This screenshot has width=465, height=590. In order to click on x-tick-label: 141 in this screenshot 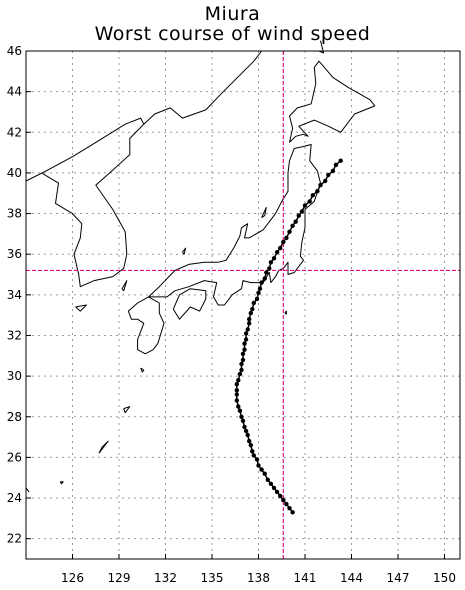, I will do `click(305, 578)`.